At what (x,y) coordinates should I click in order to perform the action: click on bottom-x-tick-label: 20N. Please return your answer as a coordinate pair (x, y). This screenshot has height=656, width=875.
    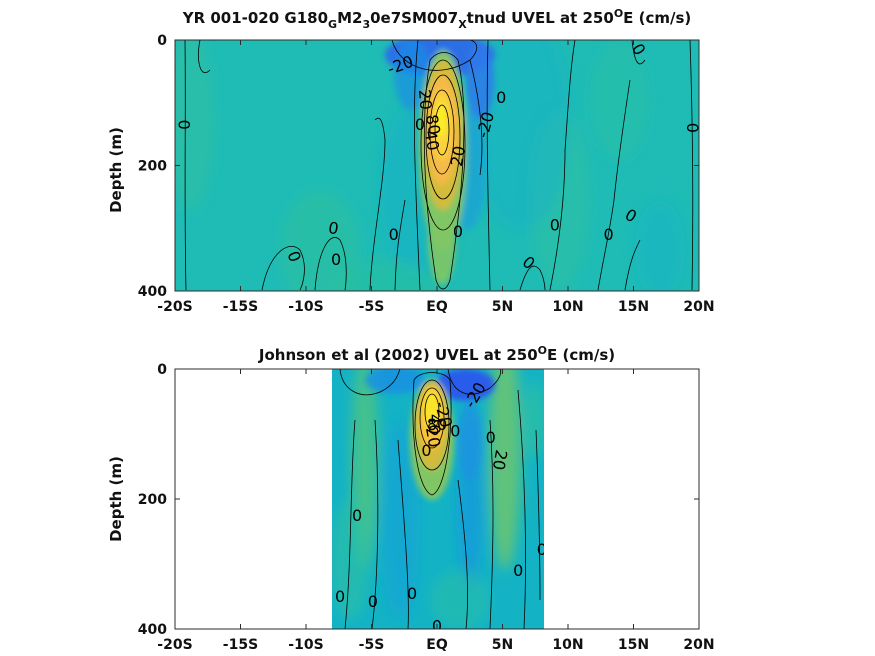
    Looking at the image, I should click on (698, 645).